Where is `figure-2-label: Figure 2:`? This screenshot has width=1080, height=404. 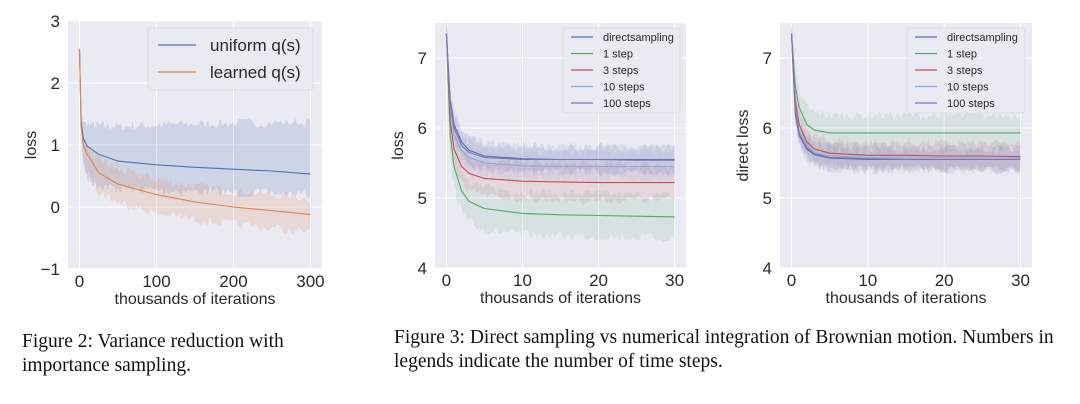
figure-2-label: Figure 2: is located at coordinates (57, 341).